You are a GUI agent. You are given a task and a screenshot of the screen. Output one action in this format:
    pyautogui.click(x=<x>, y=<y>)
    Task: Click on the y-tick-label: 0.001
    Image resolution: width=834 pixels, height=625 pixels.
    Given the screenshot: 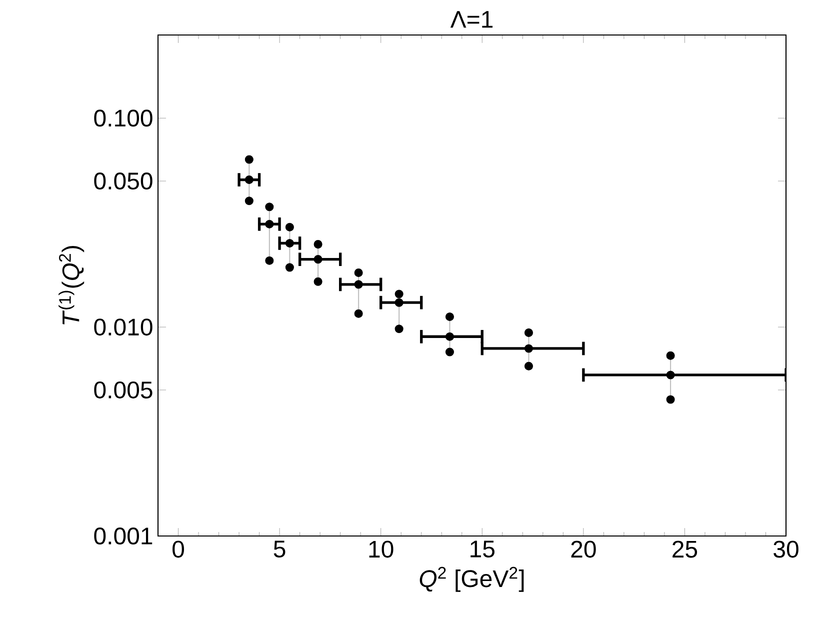 What is the action you would take?
    pyautogui.click(x=123, y=536)
    